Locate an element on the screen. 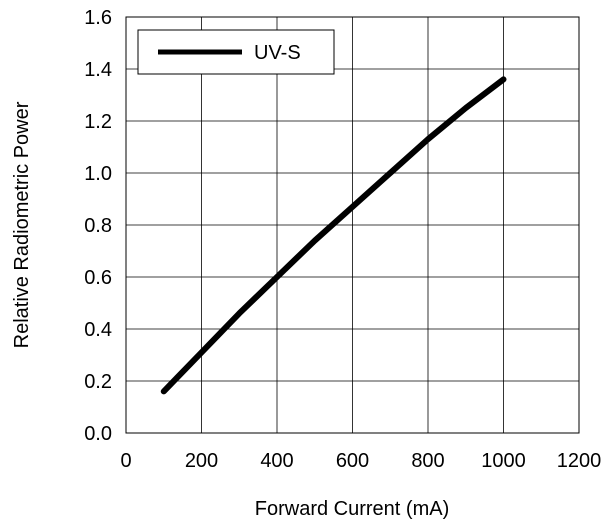  x-tick-label: 1000 is located at coordinates (503, 461).